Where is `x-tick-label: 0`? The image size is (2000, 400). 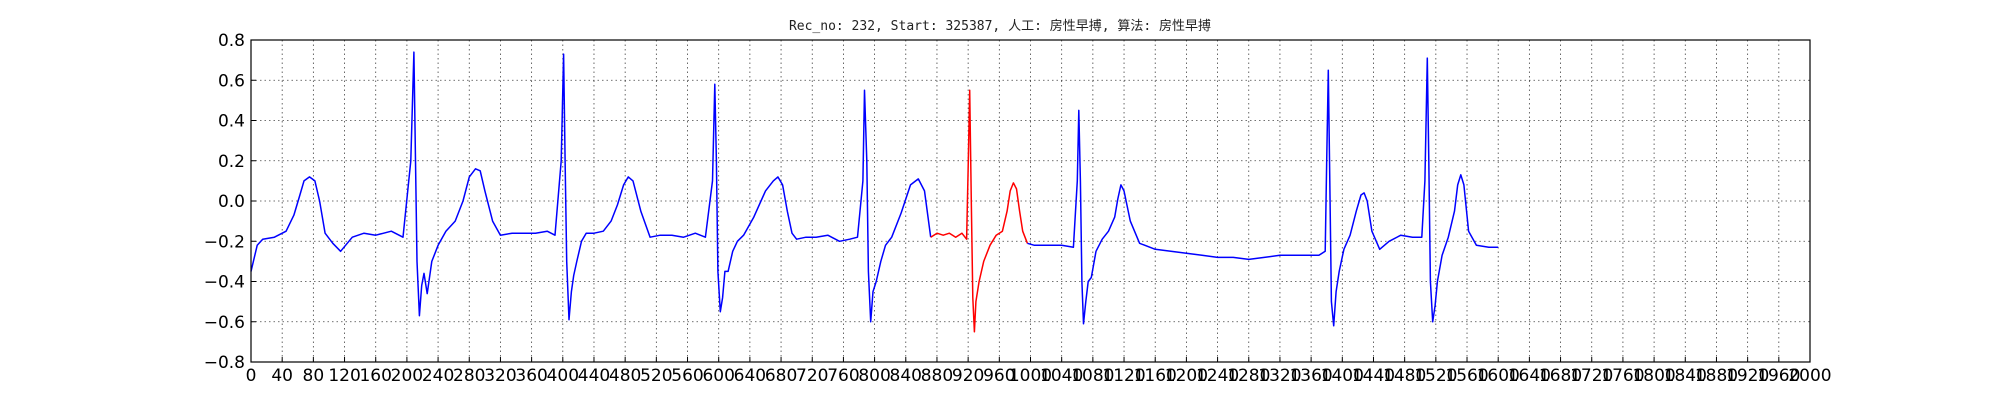 x-tick-label: 0 is located at coordinates (251, 376).